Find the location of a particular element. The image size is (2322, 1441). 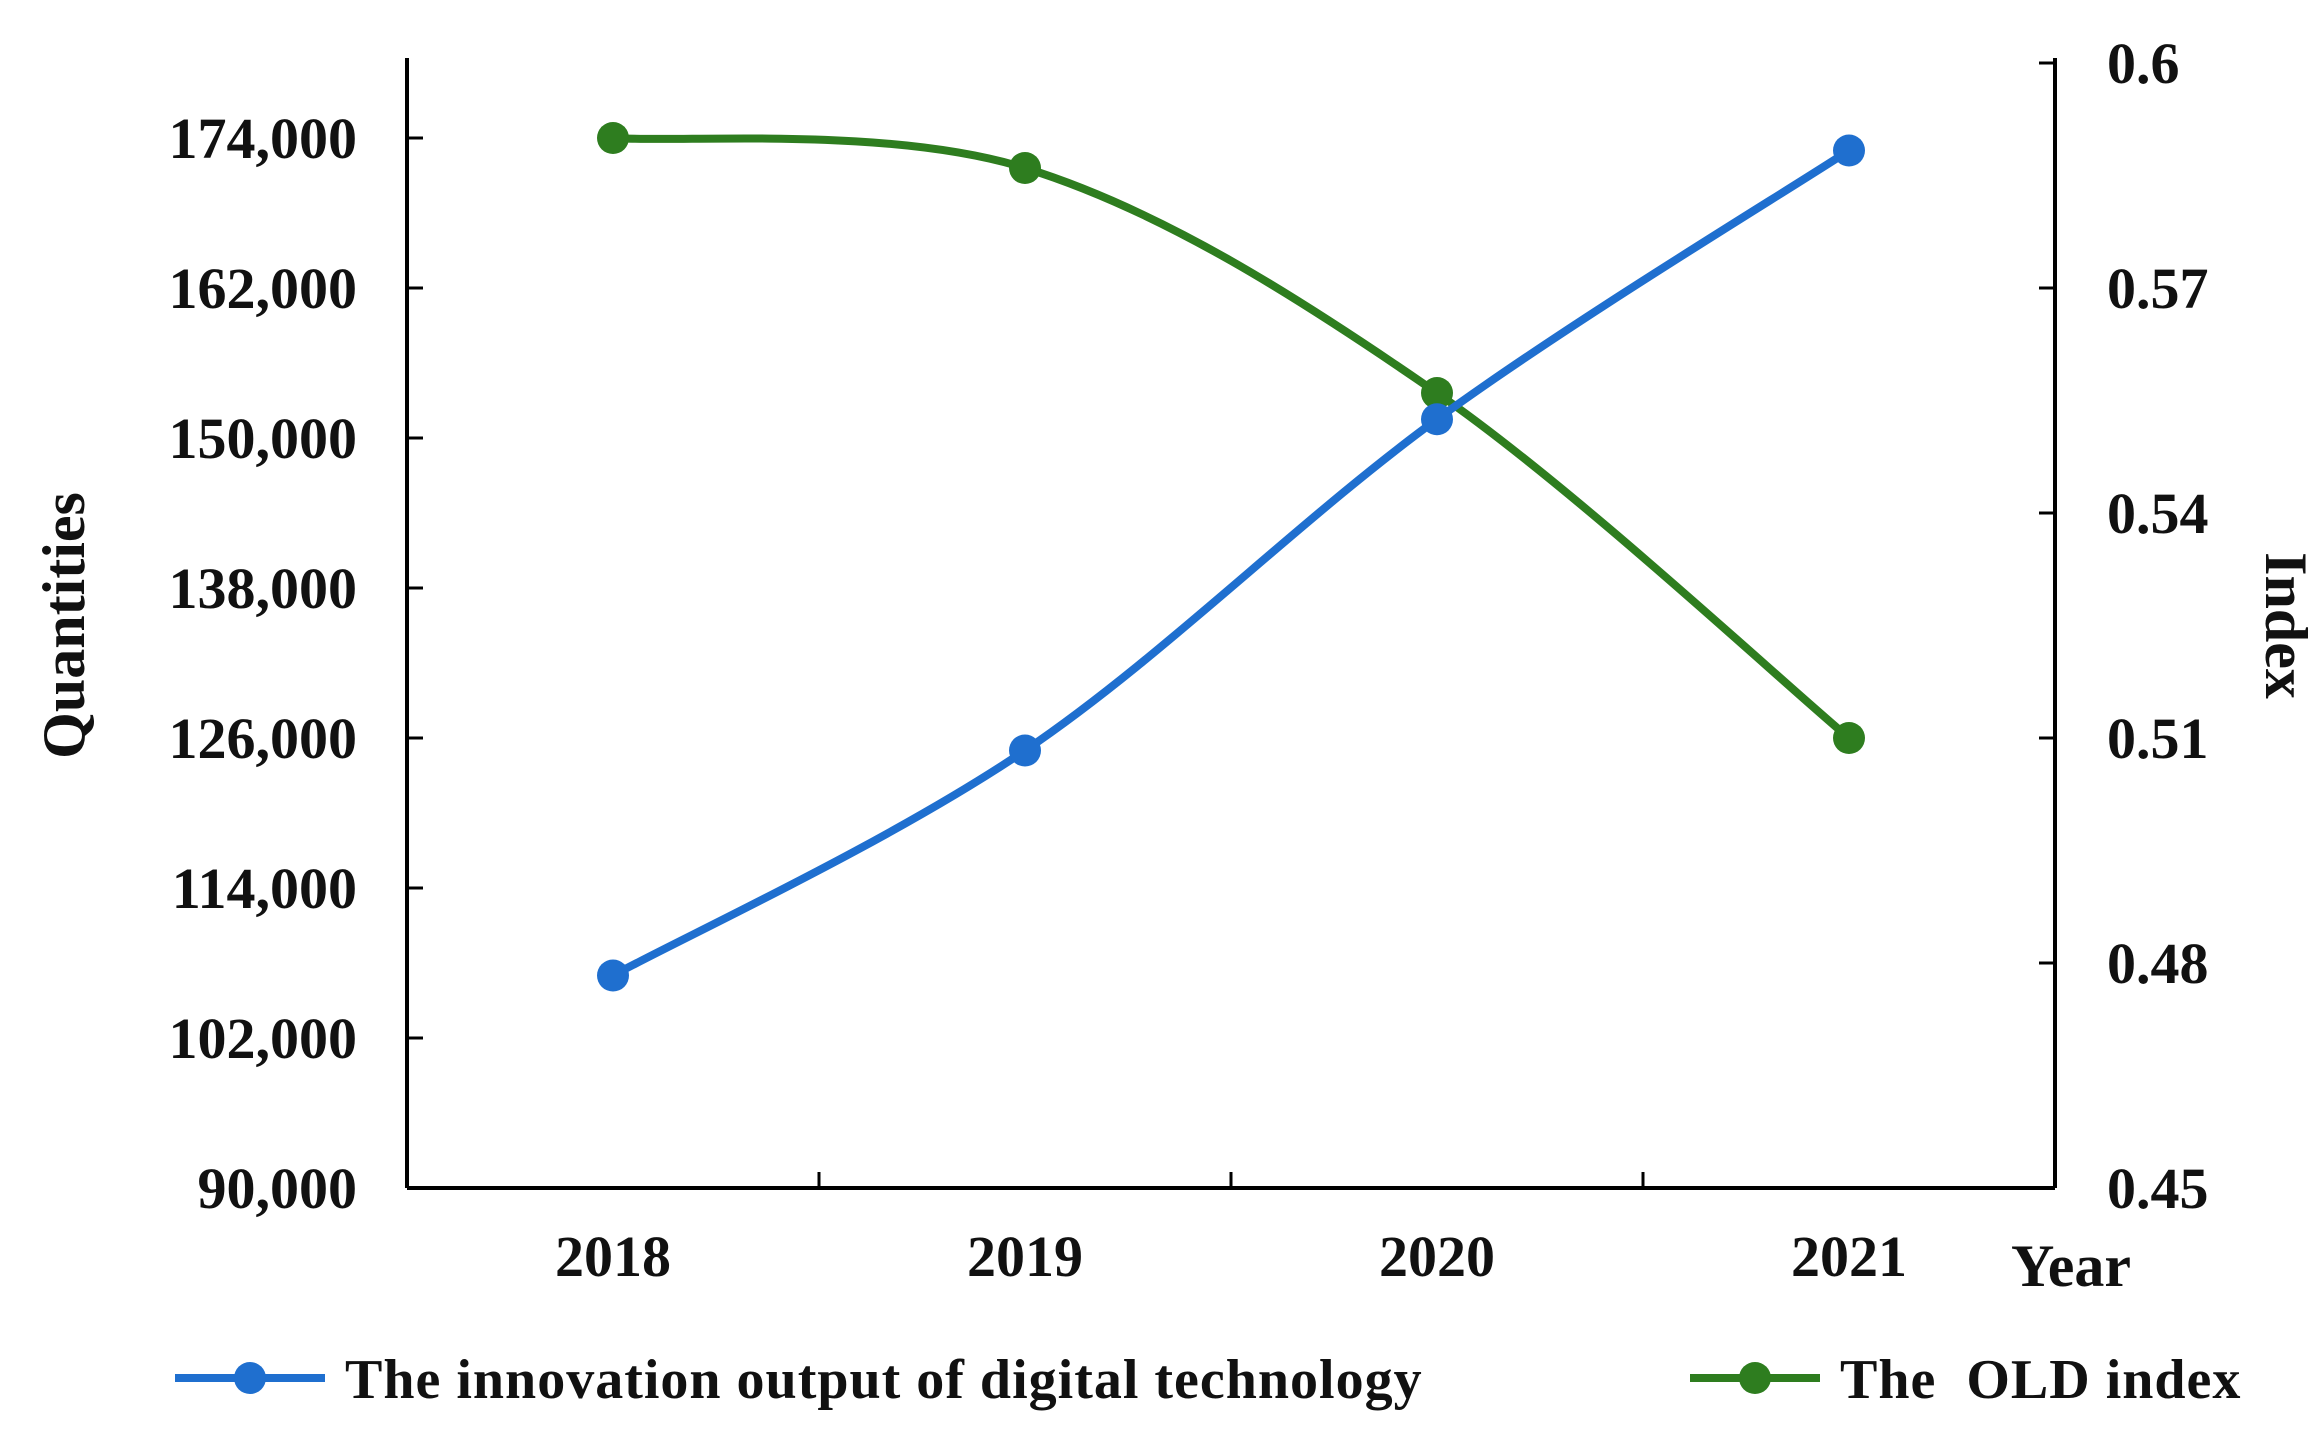

legend-label-old-index: The OLD index is located at coordinates (2040, 1380).